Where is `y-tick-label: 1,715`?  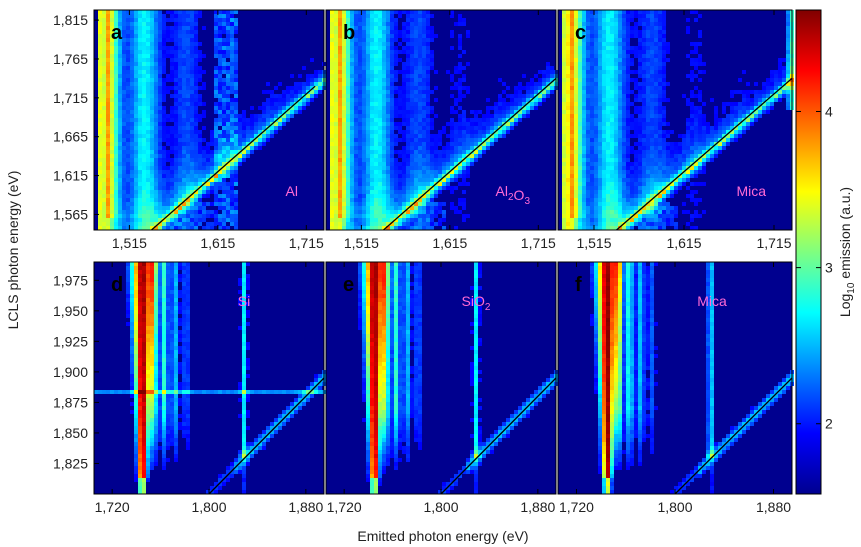
y-tick-label: 1,715 is located at coordinates (70, 98).